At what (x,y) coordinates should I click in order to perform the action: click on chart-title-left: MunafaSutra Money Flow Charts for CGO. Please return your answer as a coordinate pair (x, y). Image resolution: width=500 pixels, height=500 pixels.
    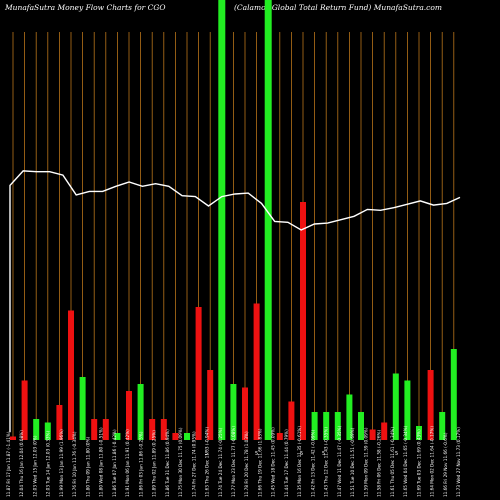
    Looking at the image, I should click on (85, 7).